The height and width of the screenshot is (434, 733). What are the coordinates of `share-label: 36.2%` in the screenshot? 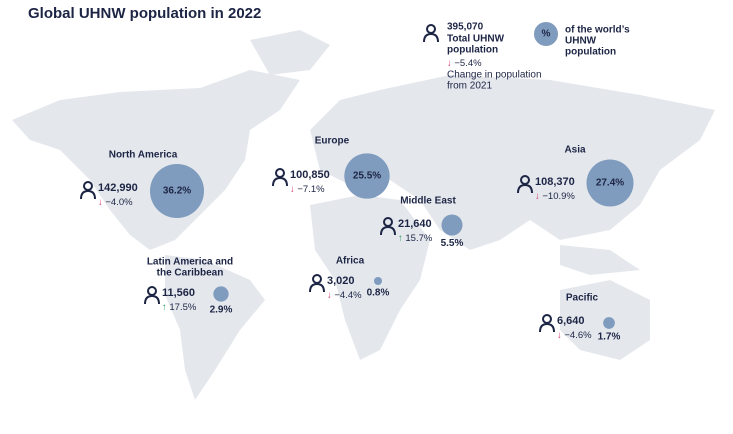 It's located at (177, 191).